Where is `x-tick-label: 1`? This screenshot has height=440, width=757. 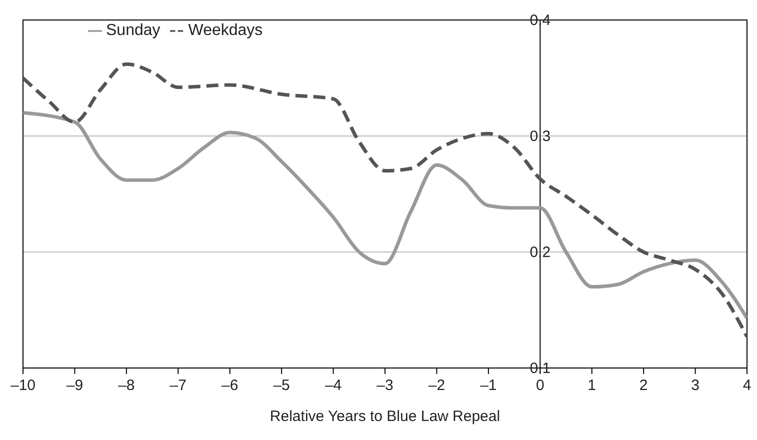 x-tick-label: 1 is located at coordinates (592, 385).